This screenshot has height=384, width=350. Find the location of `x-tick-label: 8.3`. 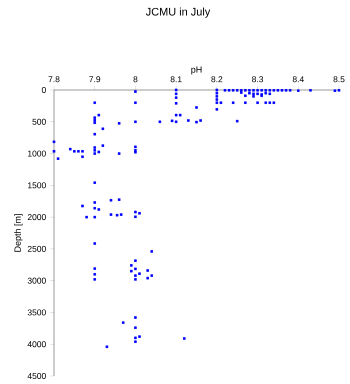

x-tick-label: 8.3 is located at coordinates (258, 79).